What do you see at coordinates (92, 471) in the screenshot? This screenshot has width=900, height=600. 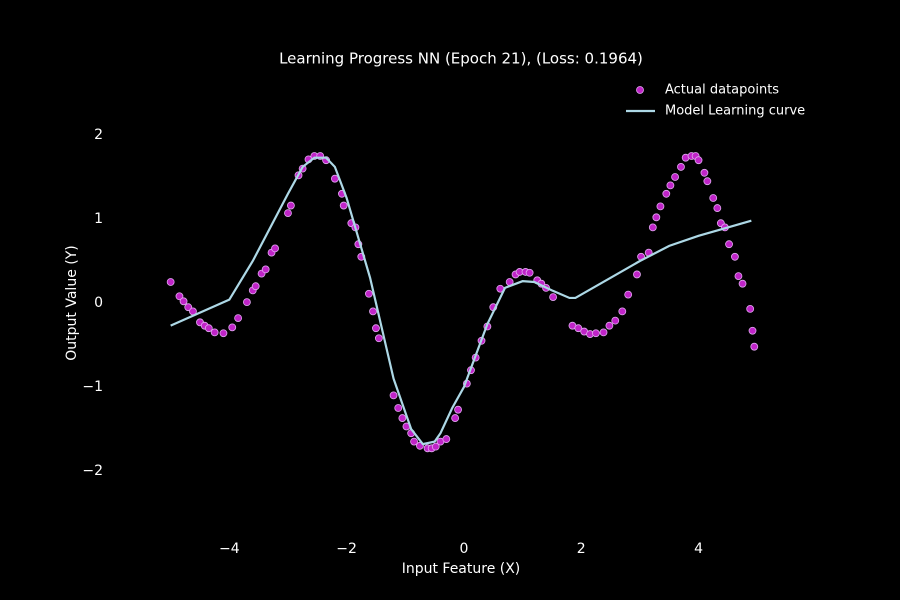 I see `y-tick-label: −2` at bounding box center [92, 471].